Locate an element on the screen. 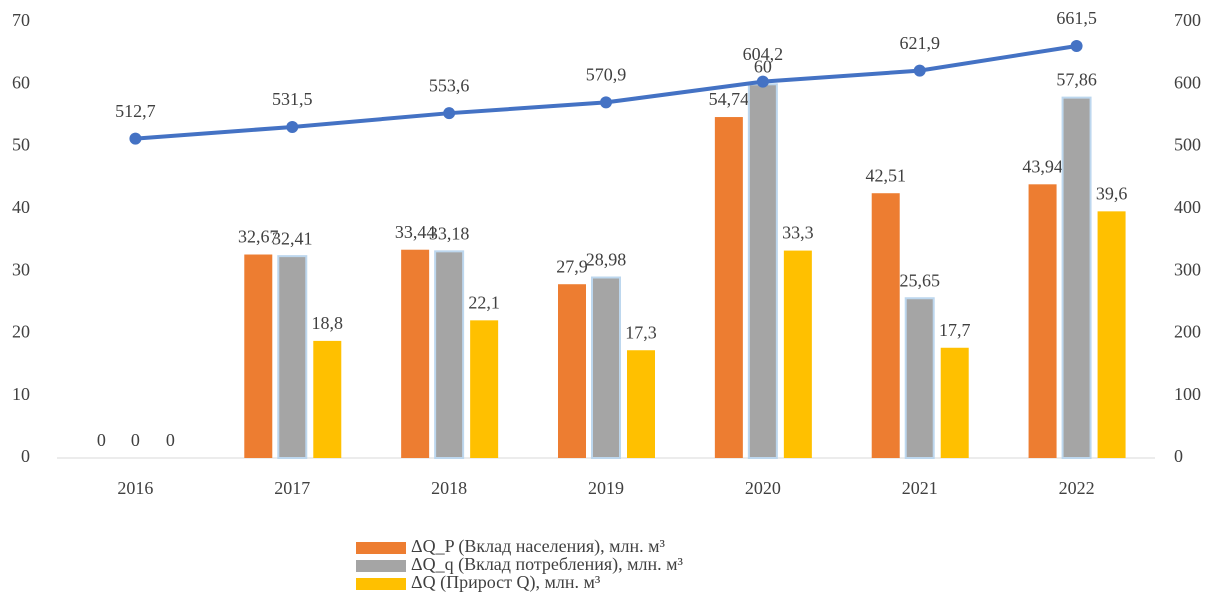 This screenshot has height=600, width=1212. y-tick-label: 70 is located at coordinates (21, 20).